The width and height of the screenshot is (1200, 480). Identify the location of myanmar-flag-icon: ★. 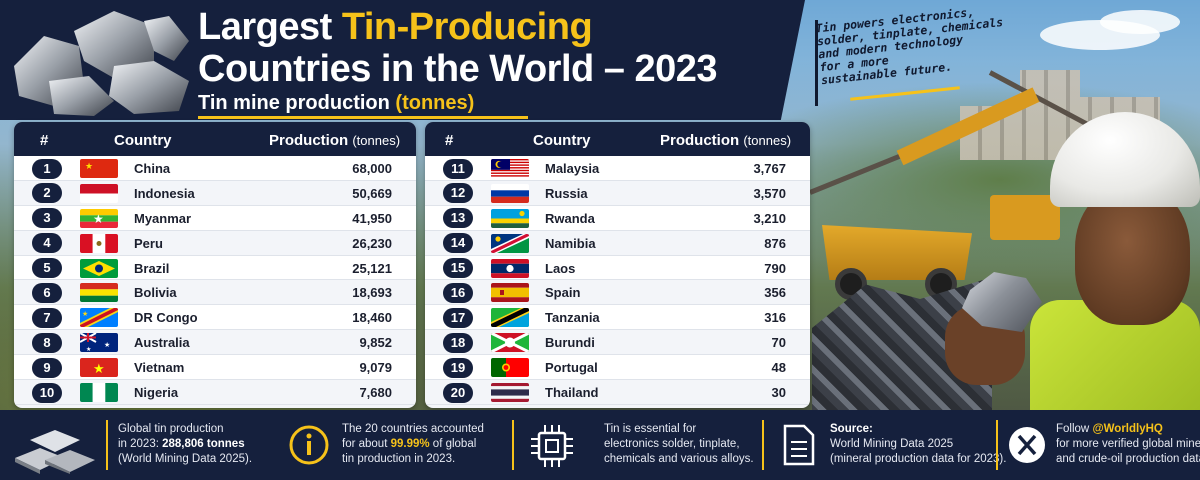
(99, 218).